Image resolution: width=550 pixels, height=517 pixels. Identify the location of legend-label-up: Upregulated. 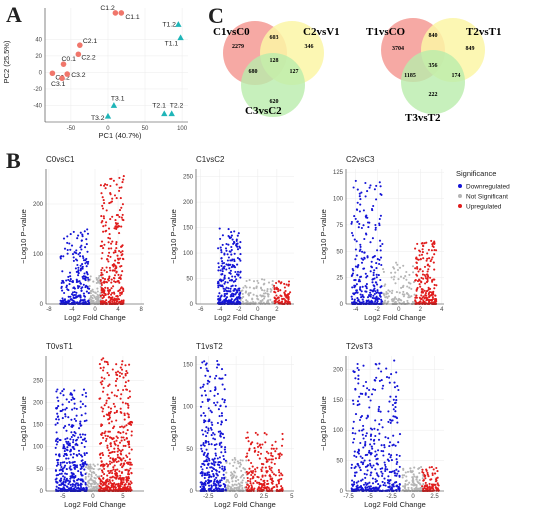
(484, 207).